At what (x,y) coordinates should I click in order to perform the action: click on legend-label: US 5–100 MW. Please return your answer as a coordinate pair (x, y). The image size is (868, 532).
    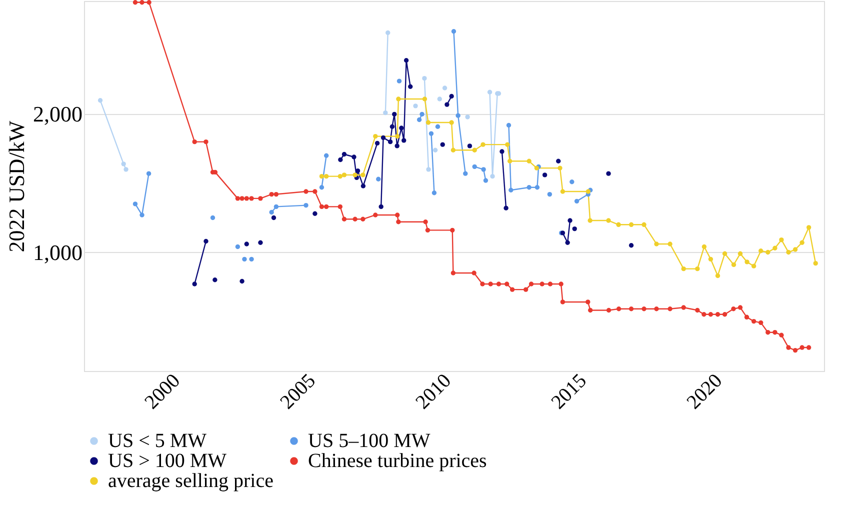
    Looking at the image, I should click on (369, 441).